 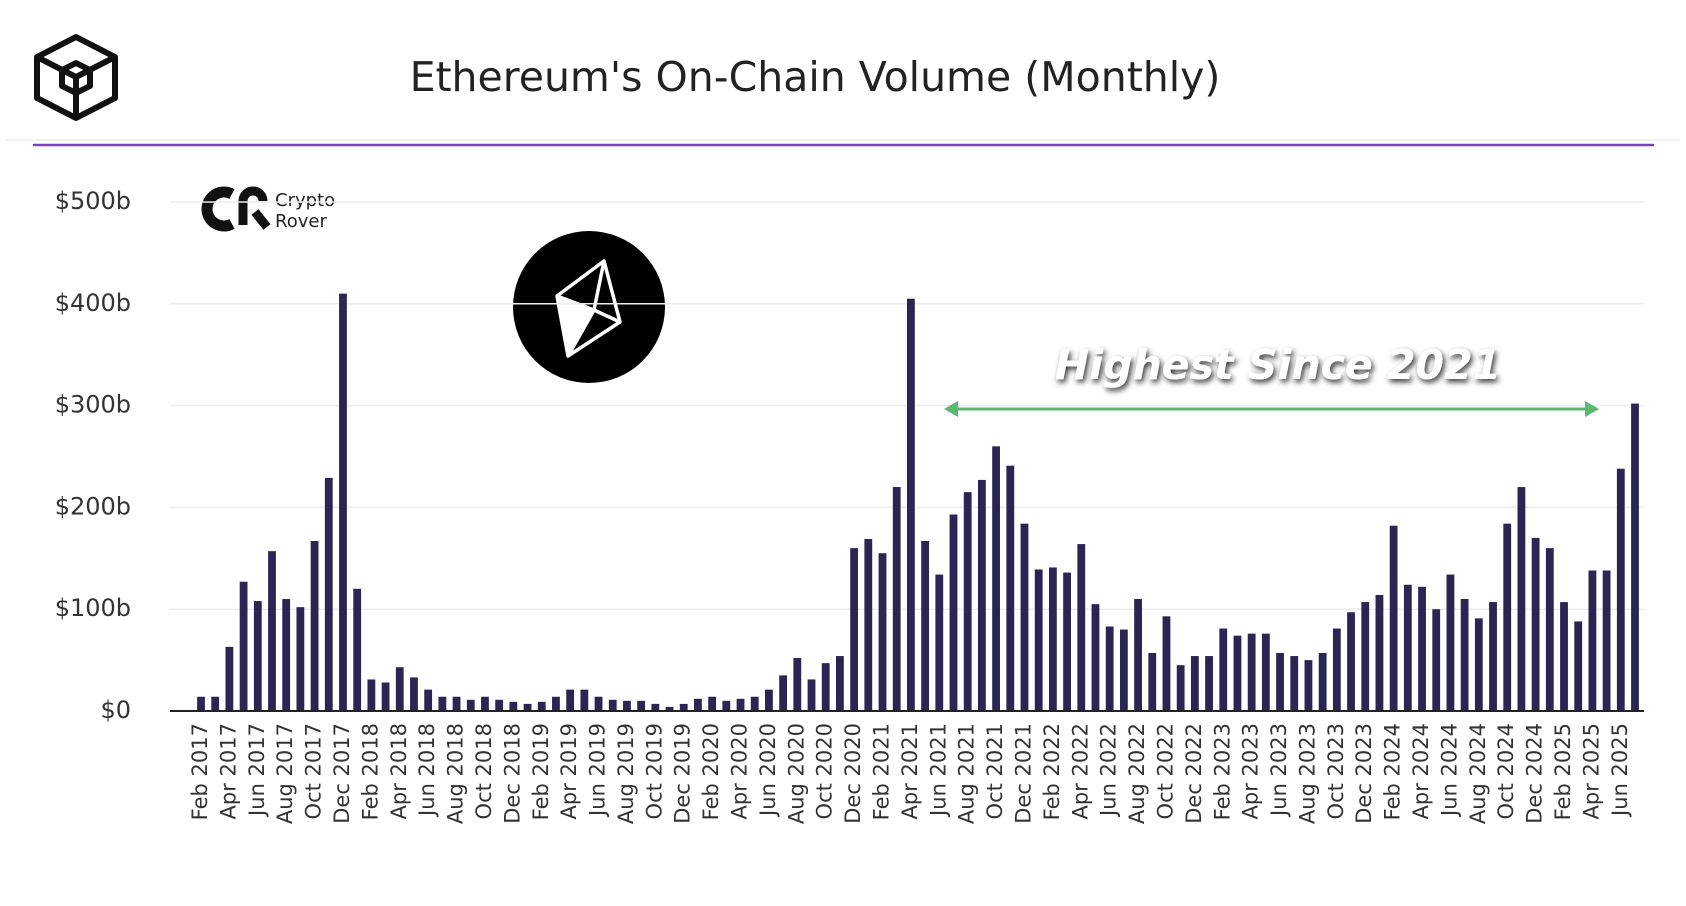 I want to click on y-tick-label: $300b, so click(x=93, y=405).